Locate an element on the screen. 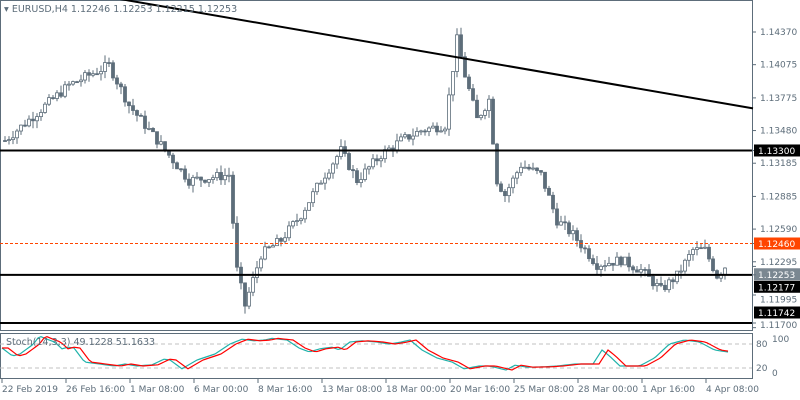 This screenshot has height=400, width=800. x-tick-label: 1 Apr 16:00 is located at coordinates (668, 390).